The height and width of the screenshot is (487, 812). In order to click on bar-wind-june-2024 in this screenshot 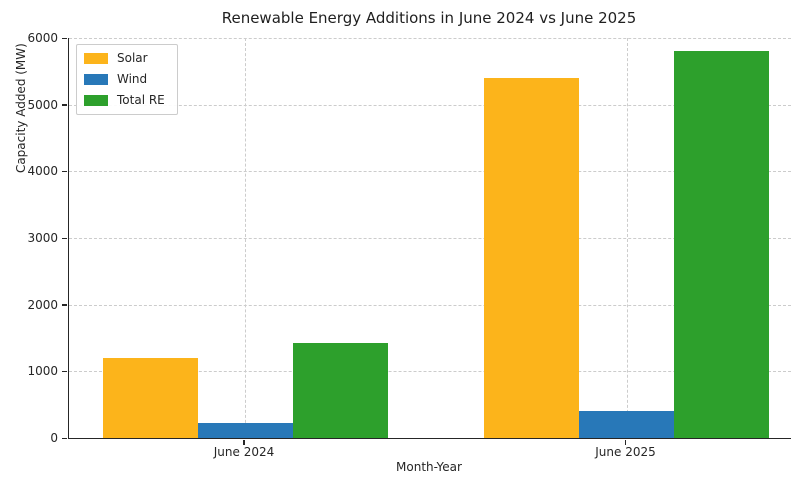, I will do `click(245, 430)`.